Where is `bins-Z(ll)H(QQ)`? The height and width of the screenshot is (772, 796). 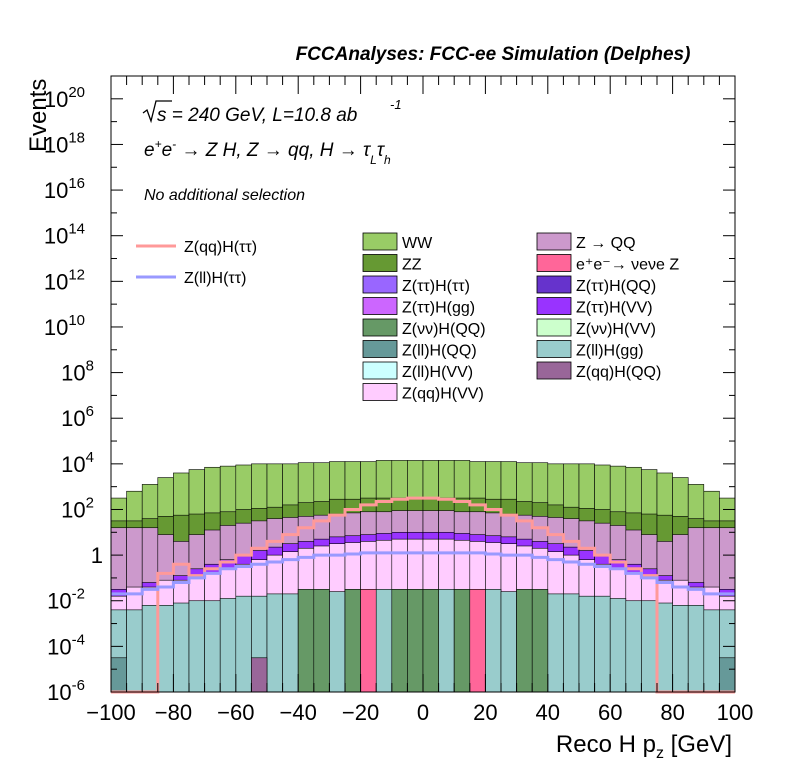 bins-Z(ll)H(QQ) is located at coordinates (423, 675).